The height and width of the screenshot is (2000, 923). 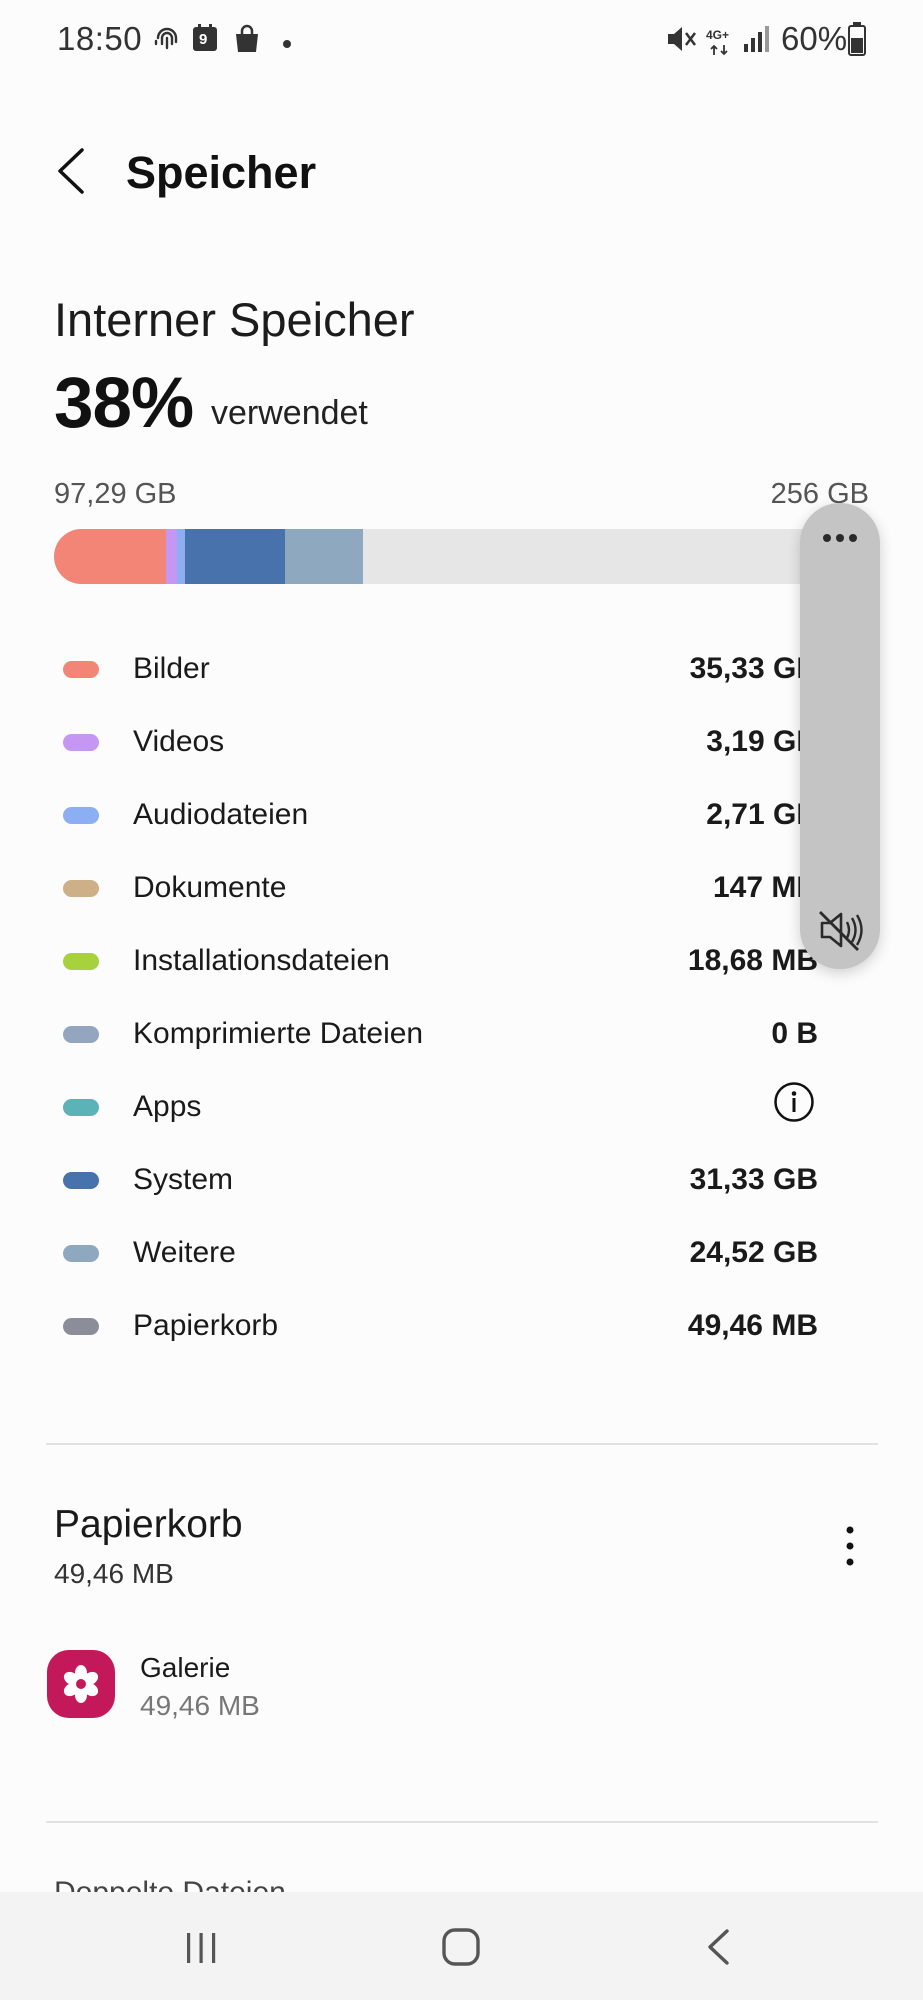 What do you see at coordinates (114, 1573) in the screenshot?
I see `trash-section-size: 49,46 MB` at bounding box center [114, 1573].